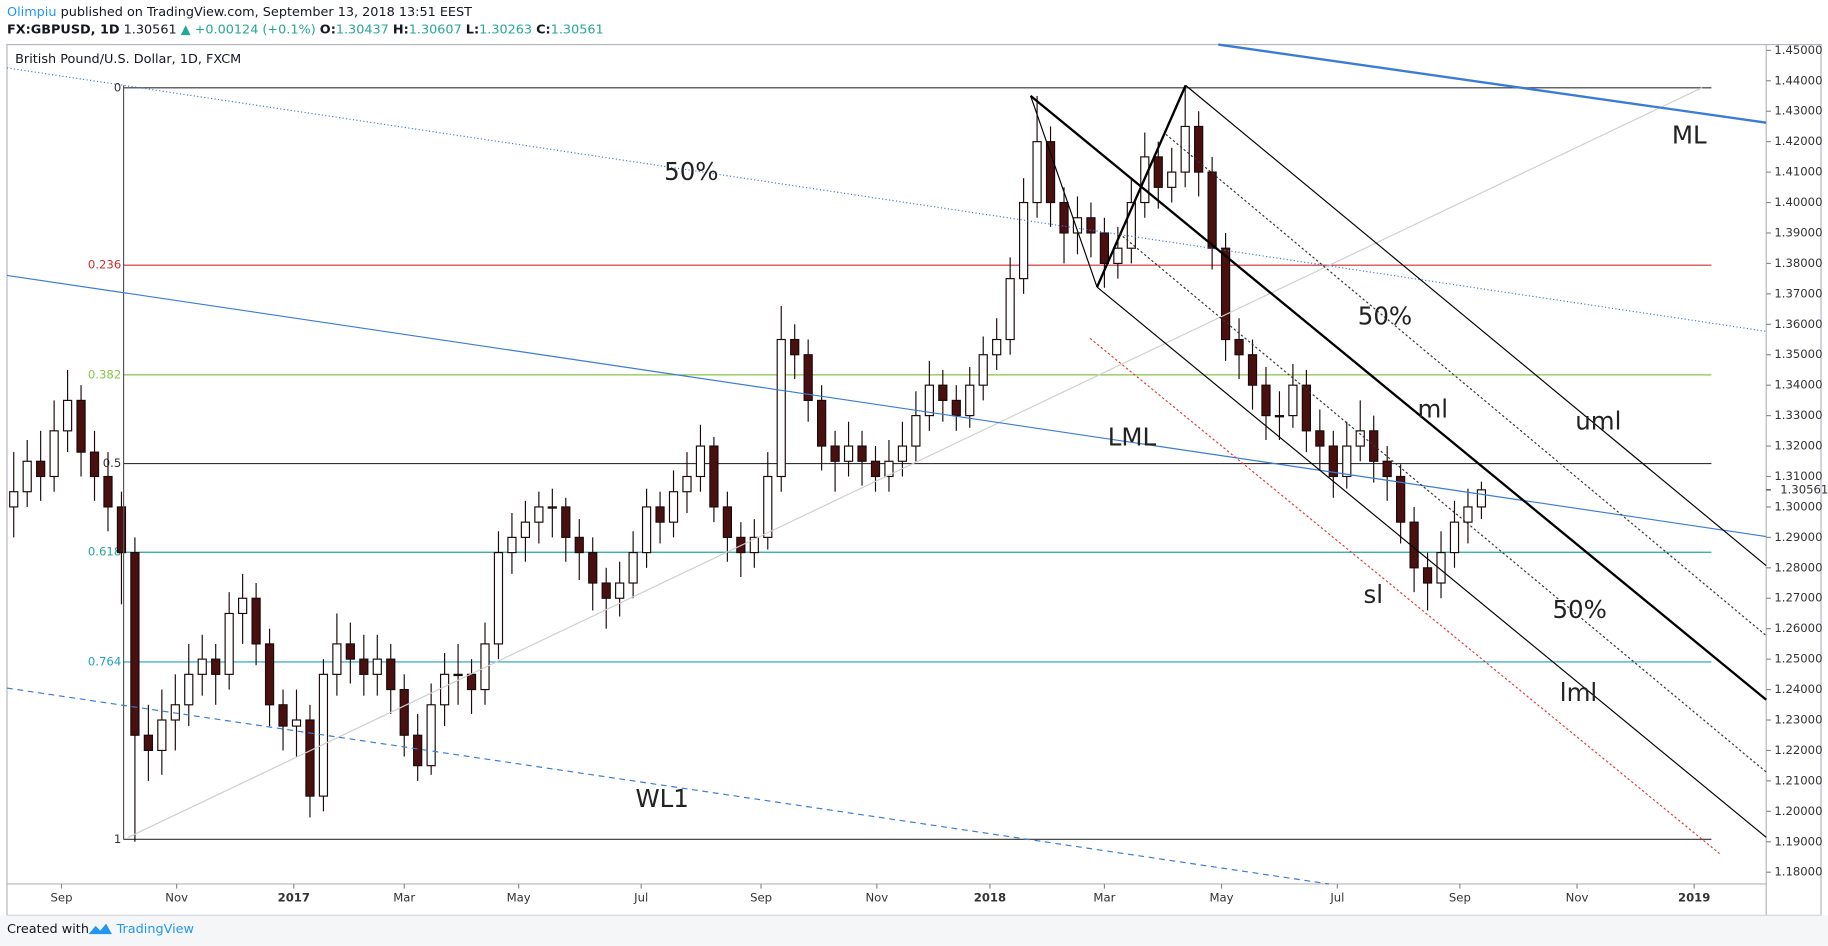 The height and width of the screenshot is (946, 1828). I want to click on y-tick-label: 1.21000, so click(1798, 780).